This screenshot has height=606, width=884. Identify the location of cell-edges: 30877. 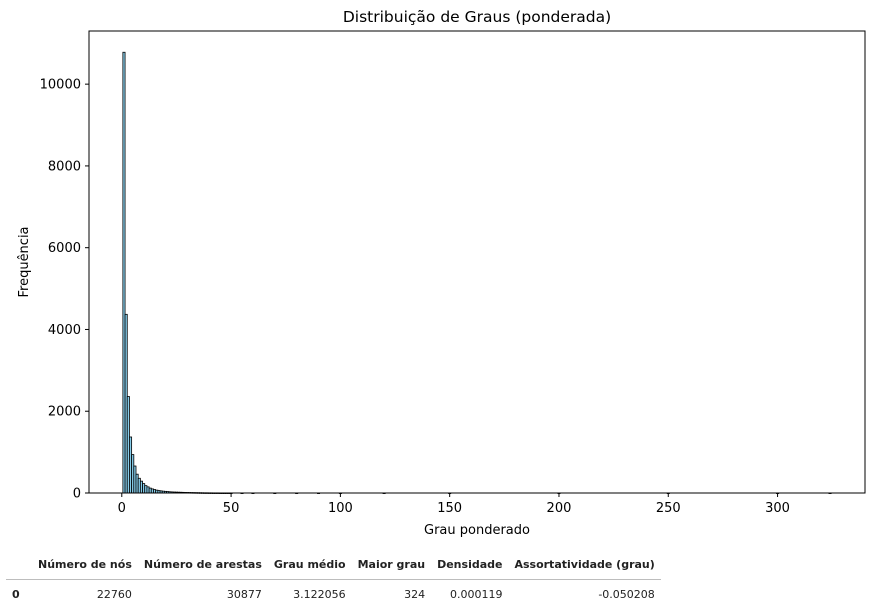
(244, 594).